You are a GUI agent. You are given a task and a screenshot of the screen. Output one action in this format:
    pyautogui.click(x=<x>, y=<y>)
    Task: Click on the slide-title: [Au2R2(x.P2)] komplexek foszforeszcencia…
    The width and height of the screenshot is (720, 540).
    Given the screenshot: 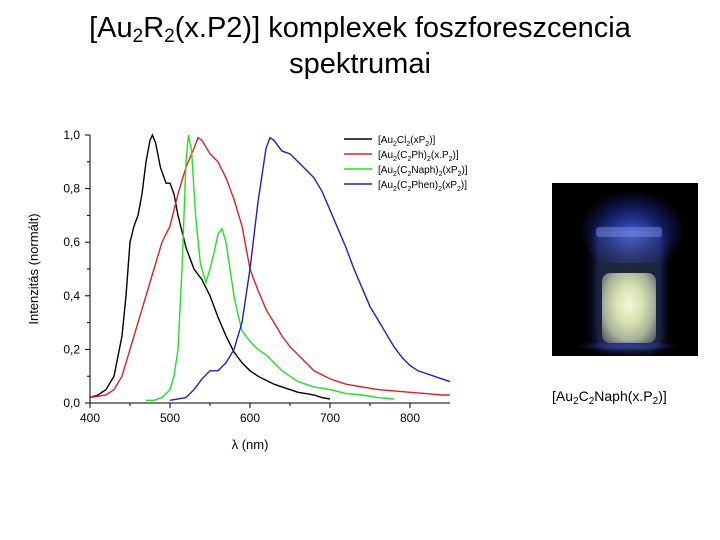 What is the action you would take?
    pyautogui.click(x=360, y=46)
    